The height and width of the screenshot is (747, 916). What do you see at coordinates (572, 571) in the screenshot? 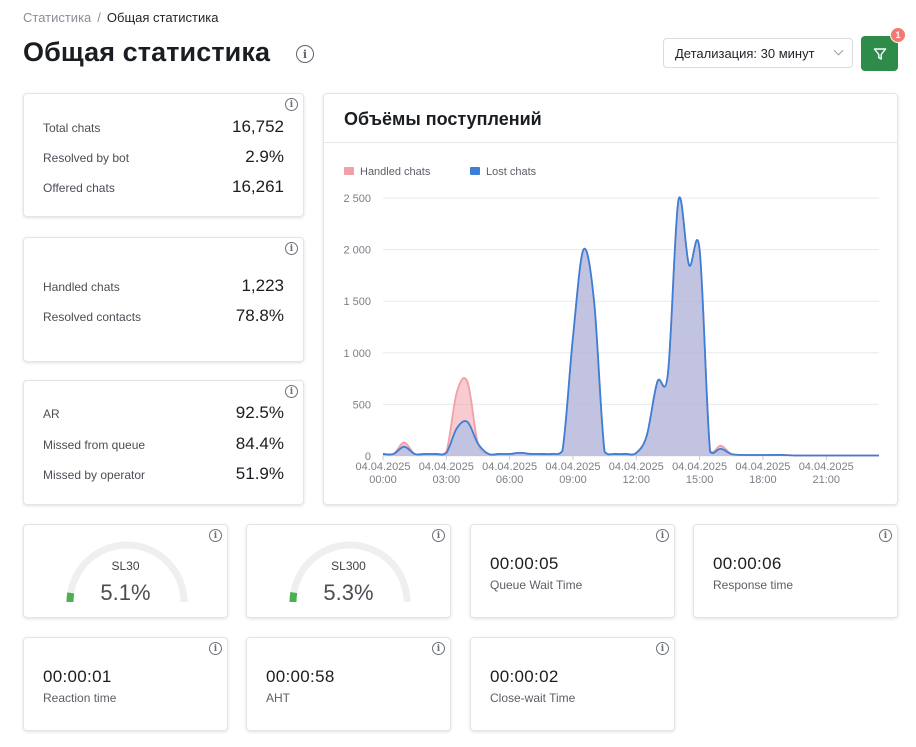
I see `metric-card-queue-wait-time: i 00:00:05 Queue Wait Time` at bounding box center [572, 571].